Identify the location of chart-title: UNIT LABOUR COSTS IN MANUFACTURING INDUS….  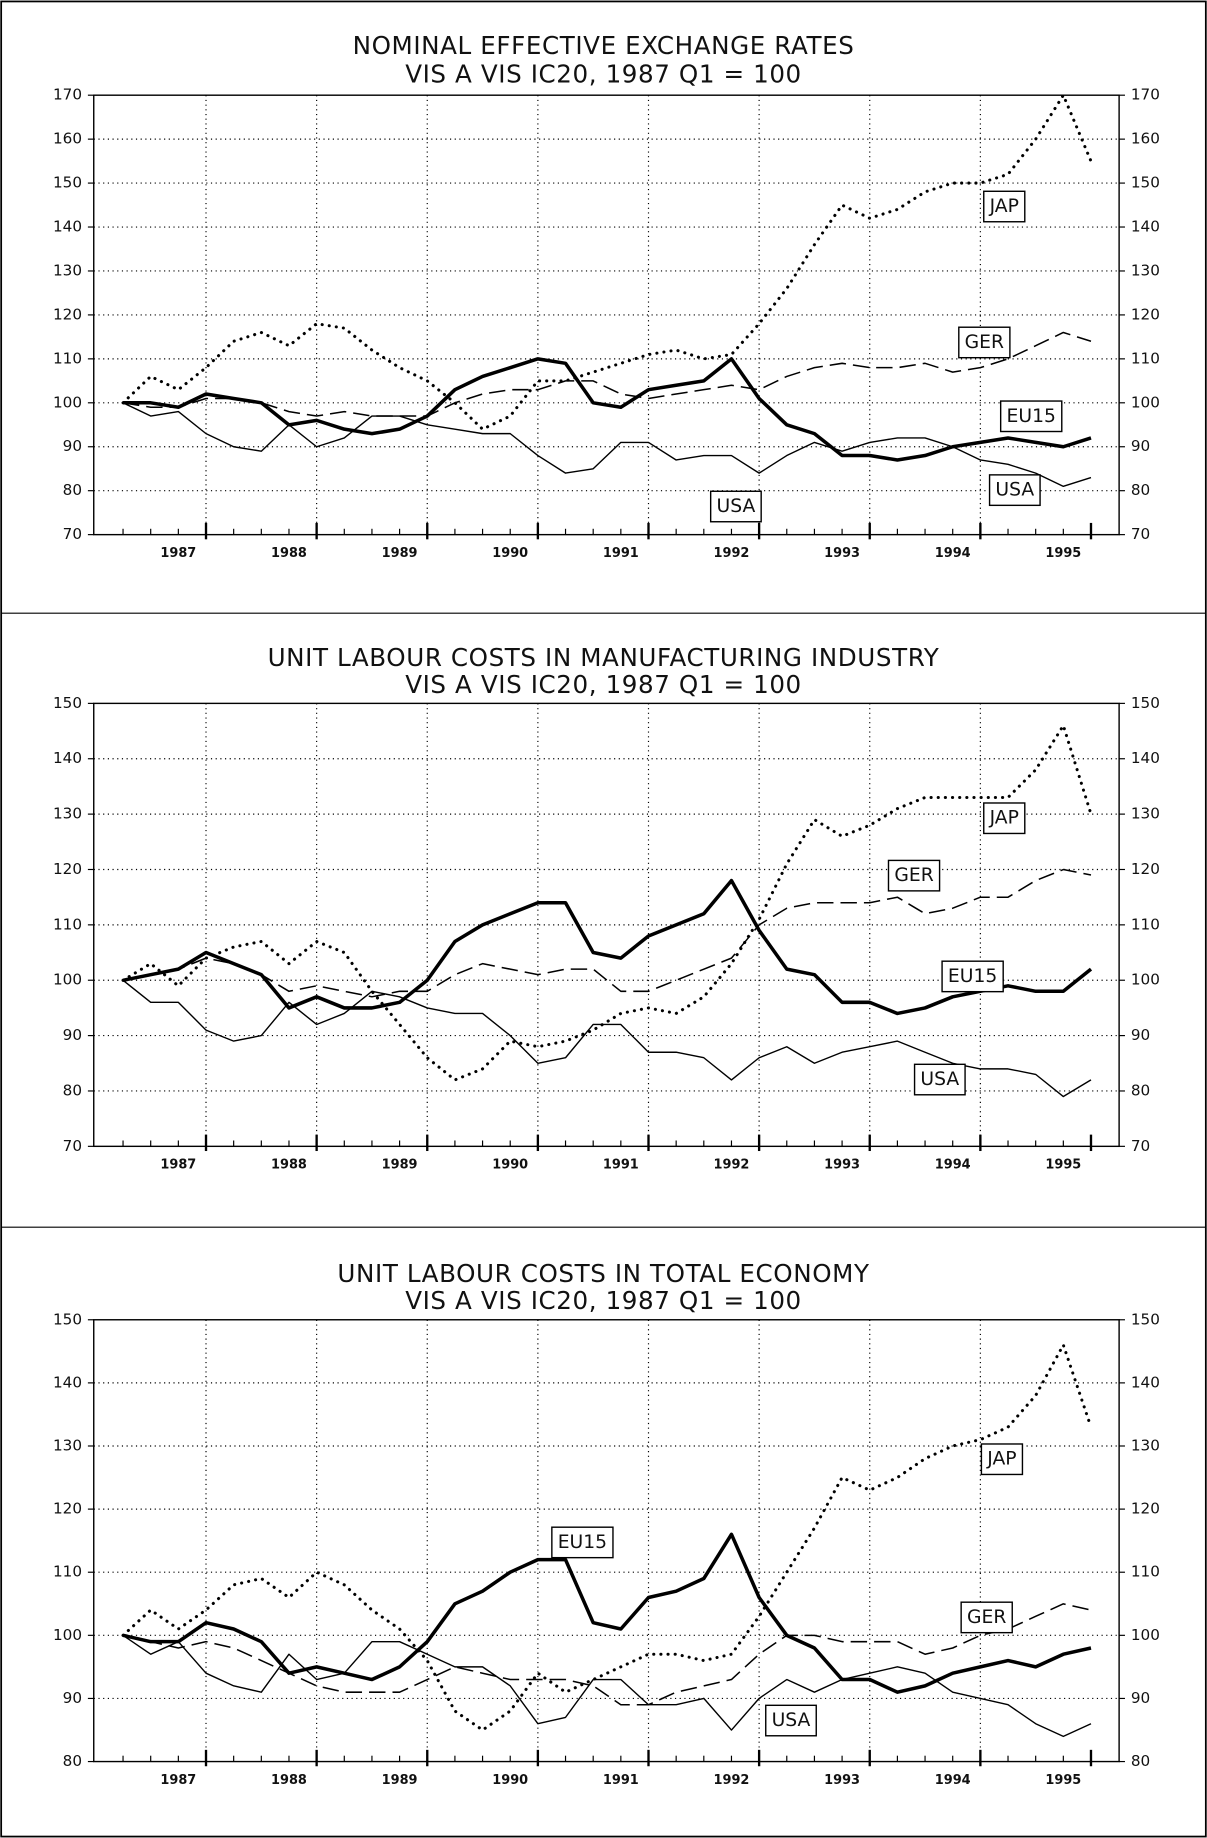
(604, 657).